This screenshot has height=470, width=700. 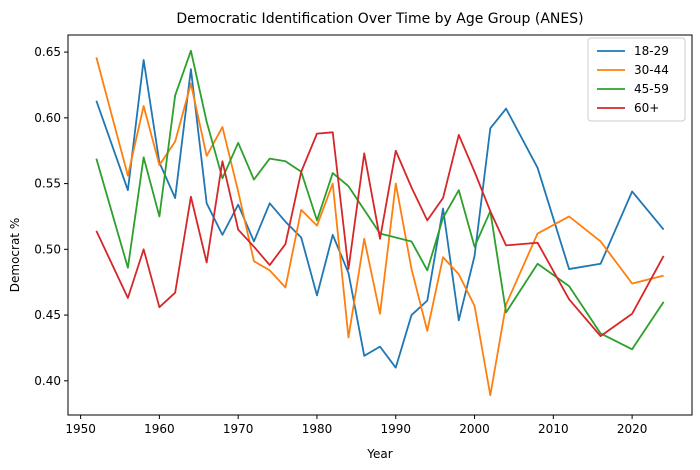 What do you see at coordinates (651, 51) in the screenshot?
I see `legend-label-18-29: 18-29` at bounding box center [651, 51].